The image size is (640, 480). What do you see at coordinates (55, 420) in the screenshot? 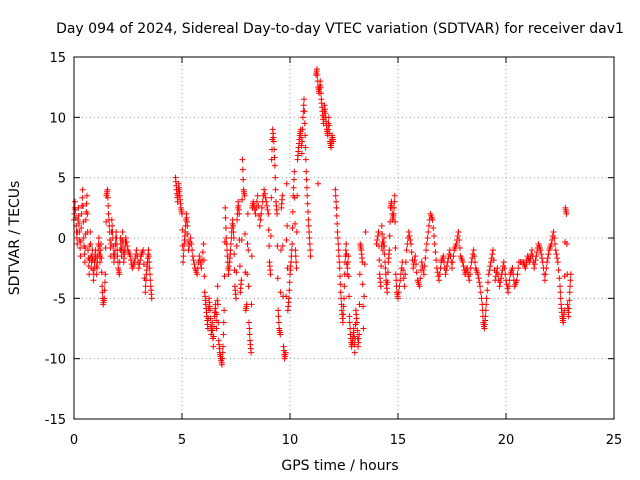
I see `y-tick-label: -15` at bounding box center [55, 420].